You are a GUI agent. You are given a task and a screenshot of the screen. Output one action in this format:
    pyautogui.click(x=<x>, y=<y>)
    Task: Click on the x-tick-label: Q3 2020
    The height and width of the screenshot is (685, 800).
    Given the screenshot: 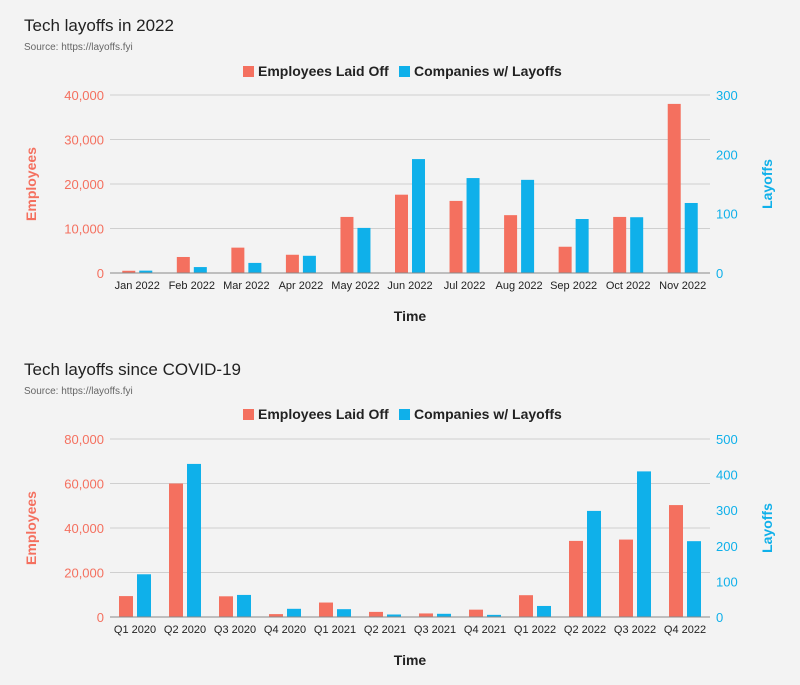 What is the action you would take?
    pyautogui.click(x=235, y=630)
    